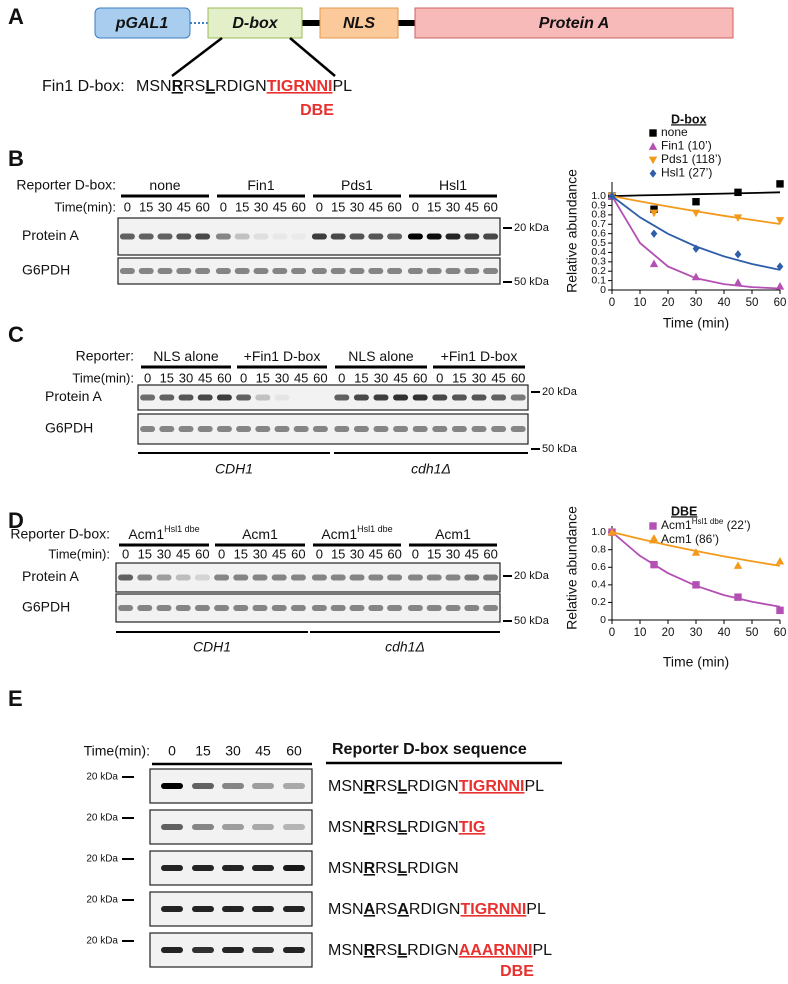 The height and width of the screenshot is (984, 788). I want to click on legend-name: Acm1 (86’), so click(690, 539).